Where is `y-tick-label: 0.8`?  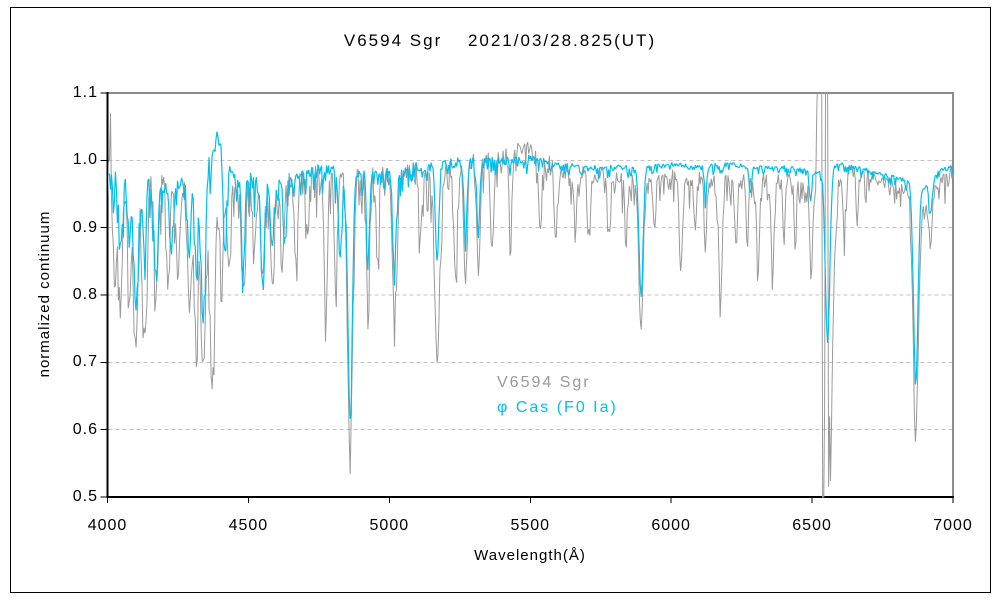
y-tick-label: 0.8 is located at coordinates (85, 294).